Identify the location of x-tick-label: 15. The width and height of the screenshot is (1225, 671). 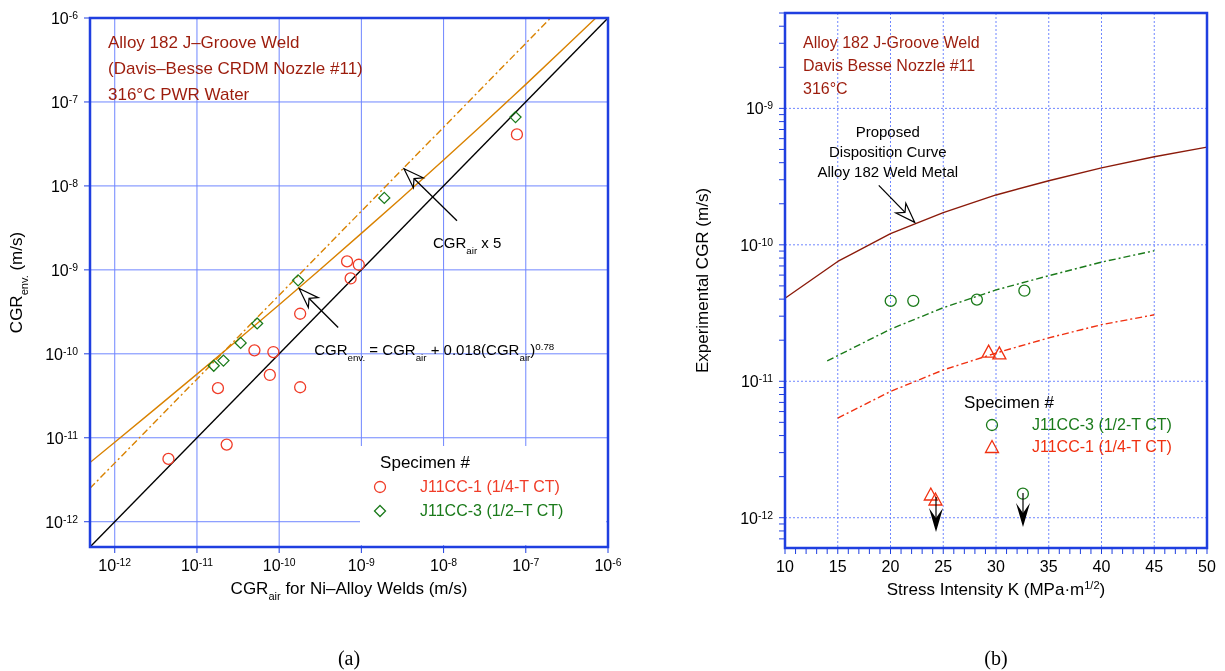
(837, 566).